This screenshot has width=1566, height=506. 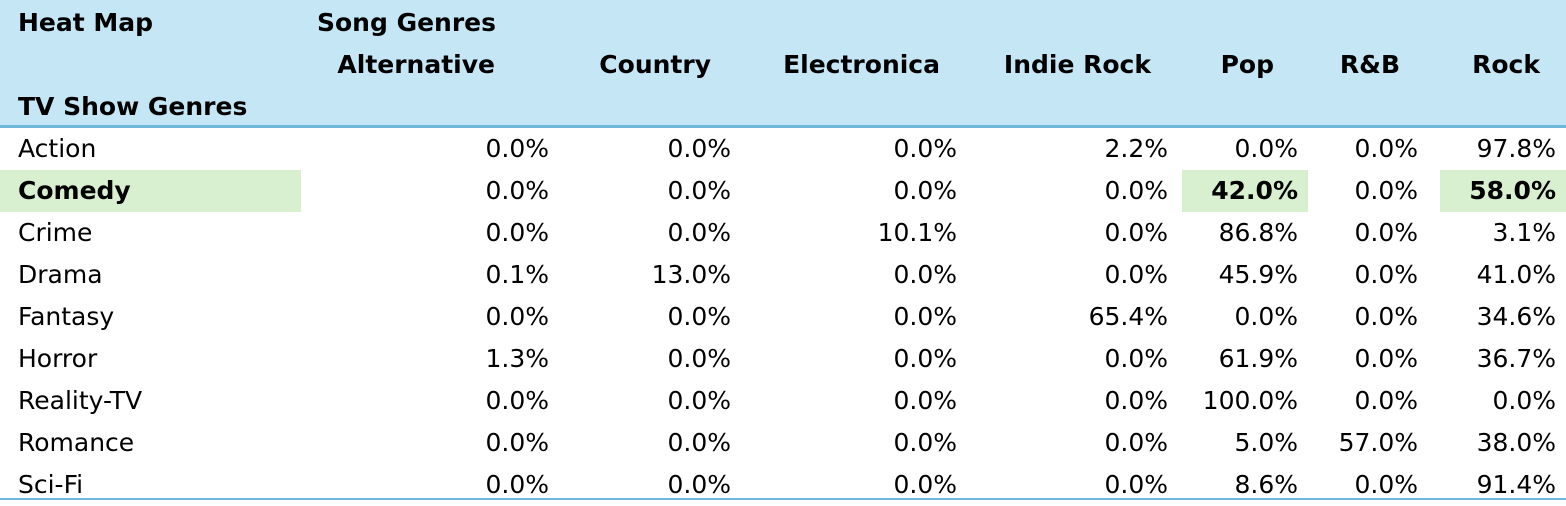 What do you see at coordinates (691, 274) in the screenshot?
I see `value-cell: 13.0%` at bounding box center [691, 274].